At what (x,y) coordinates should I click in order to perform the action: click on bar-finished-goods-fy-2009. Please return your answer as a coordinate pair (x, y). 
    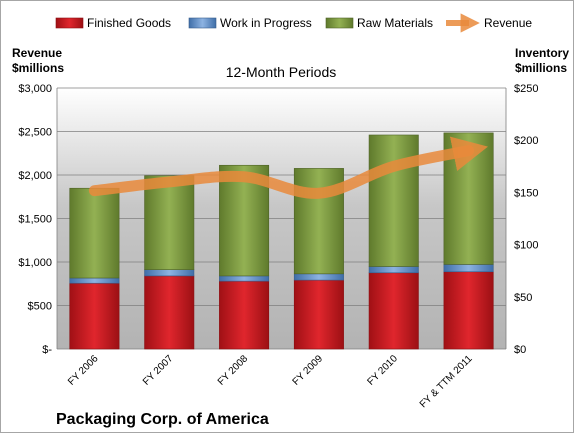
    Looking at the image, I should click on (318, 314).